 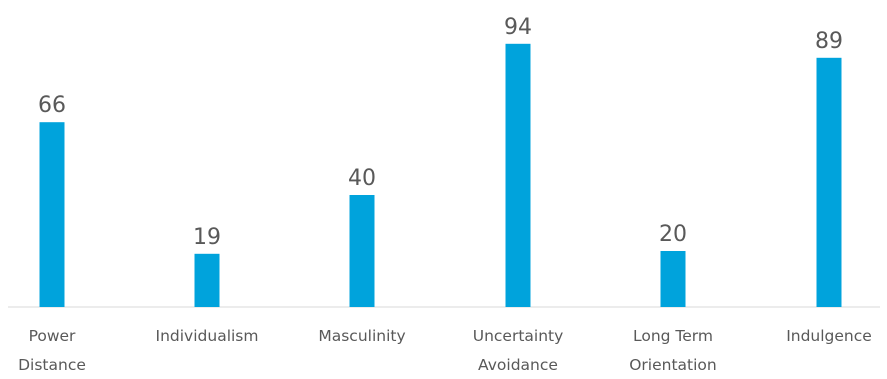 I want to click on value-label-0: 66, so click(x=52, y=105).